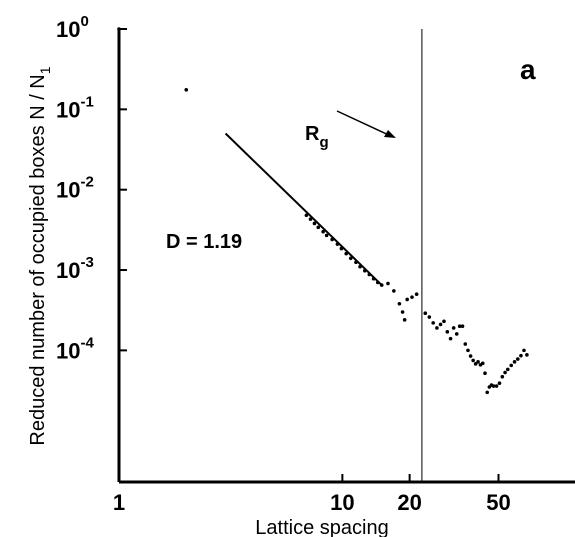  Describe the element at coordinates (38, 259) in the screenshot. I see `y-axis-title-main: Reduced number of occupied boxes N / N` at that location.